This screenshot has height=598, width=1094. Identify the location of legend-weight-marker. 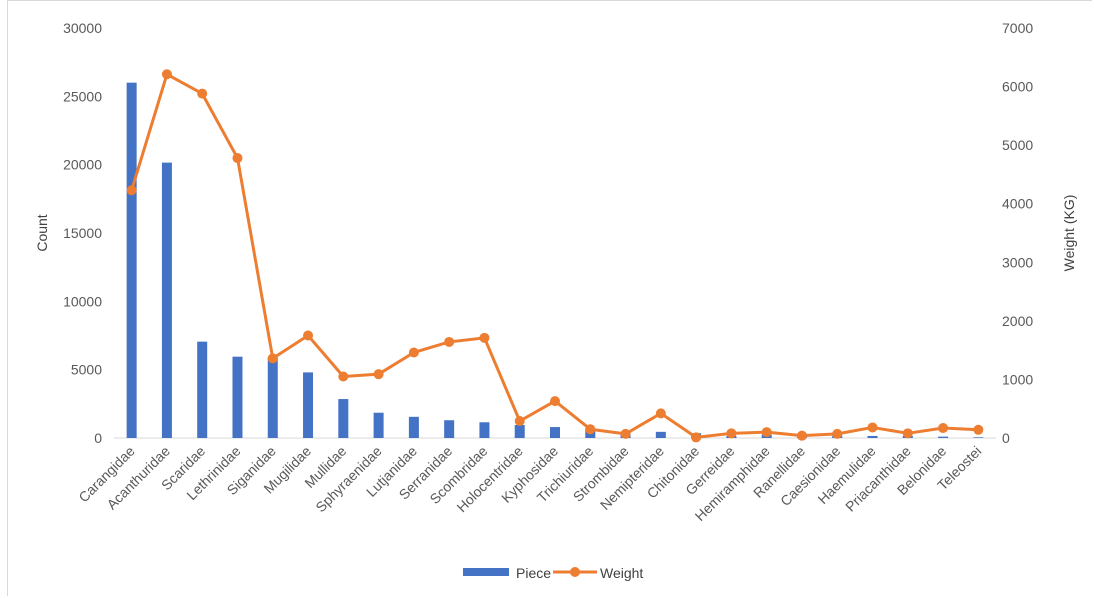
(575, 572).